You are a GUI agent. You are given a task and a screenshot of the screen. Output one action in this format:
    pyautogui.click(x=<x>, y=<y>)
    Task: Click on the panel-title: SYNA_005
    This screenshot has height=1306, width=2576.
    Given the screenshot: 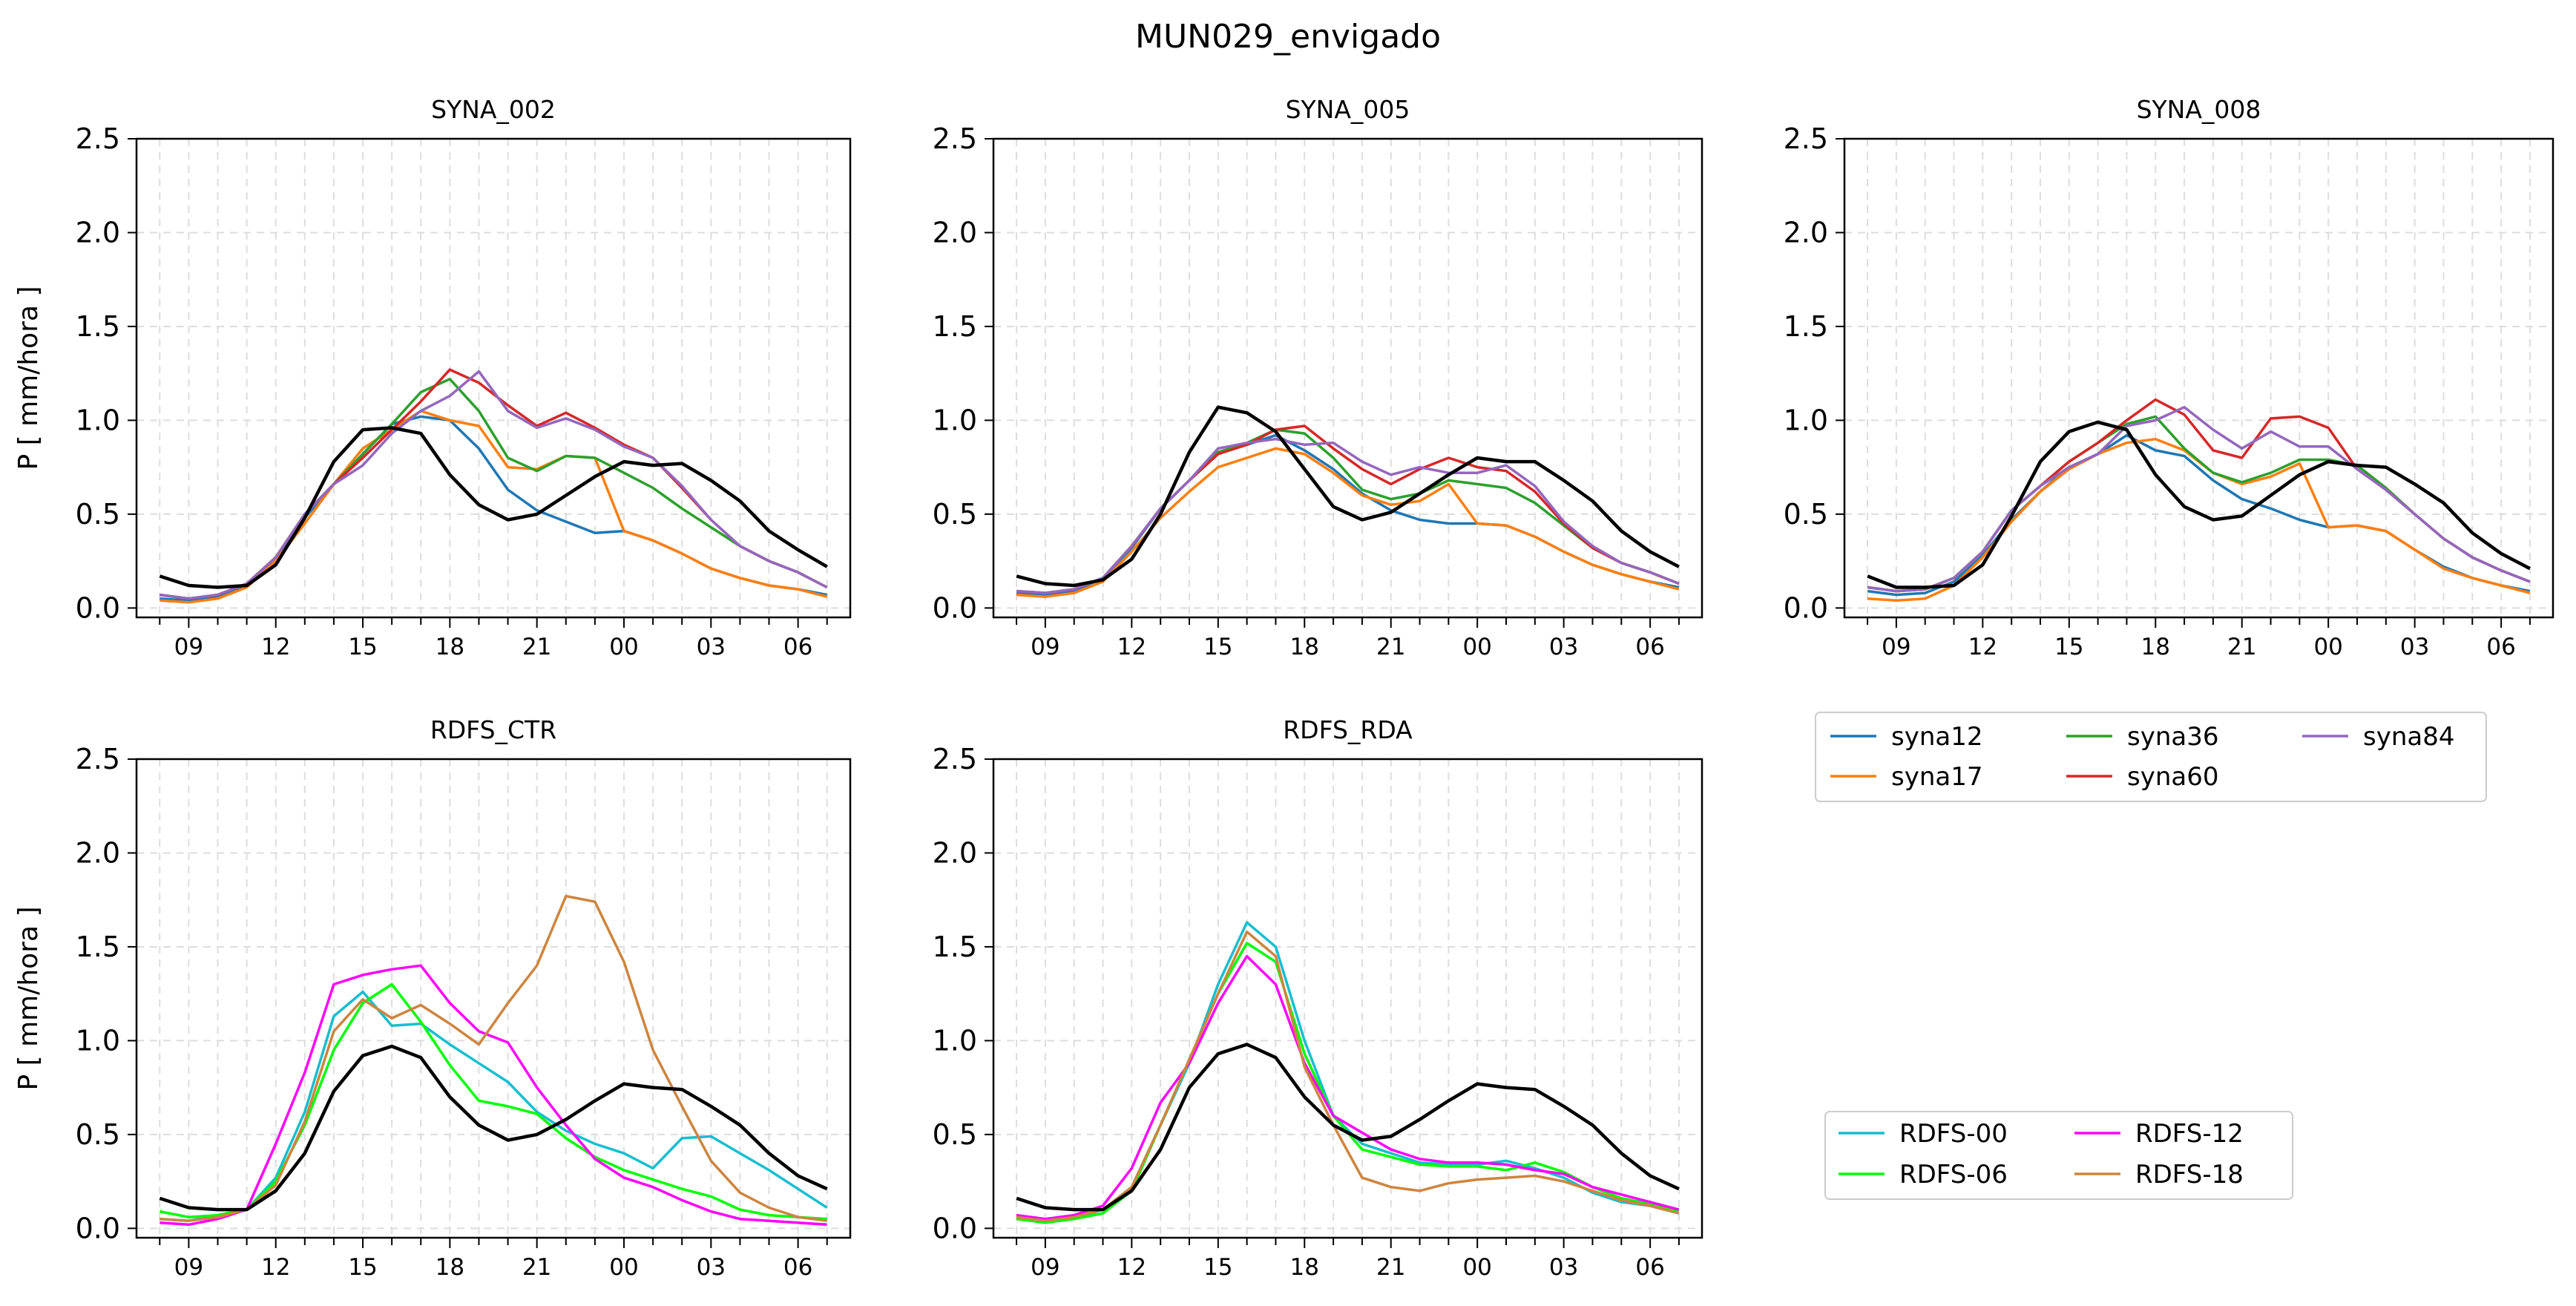 What is the action you would take?
    pyautogui.click(x=1348, y=110)
    